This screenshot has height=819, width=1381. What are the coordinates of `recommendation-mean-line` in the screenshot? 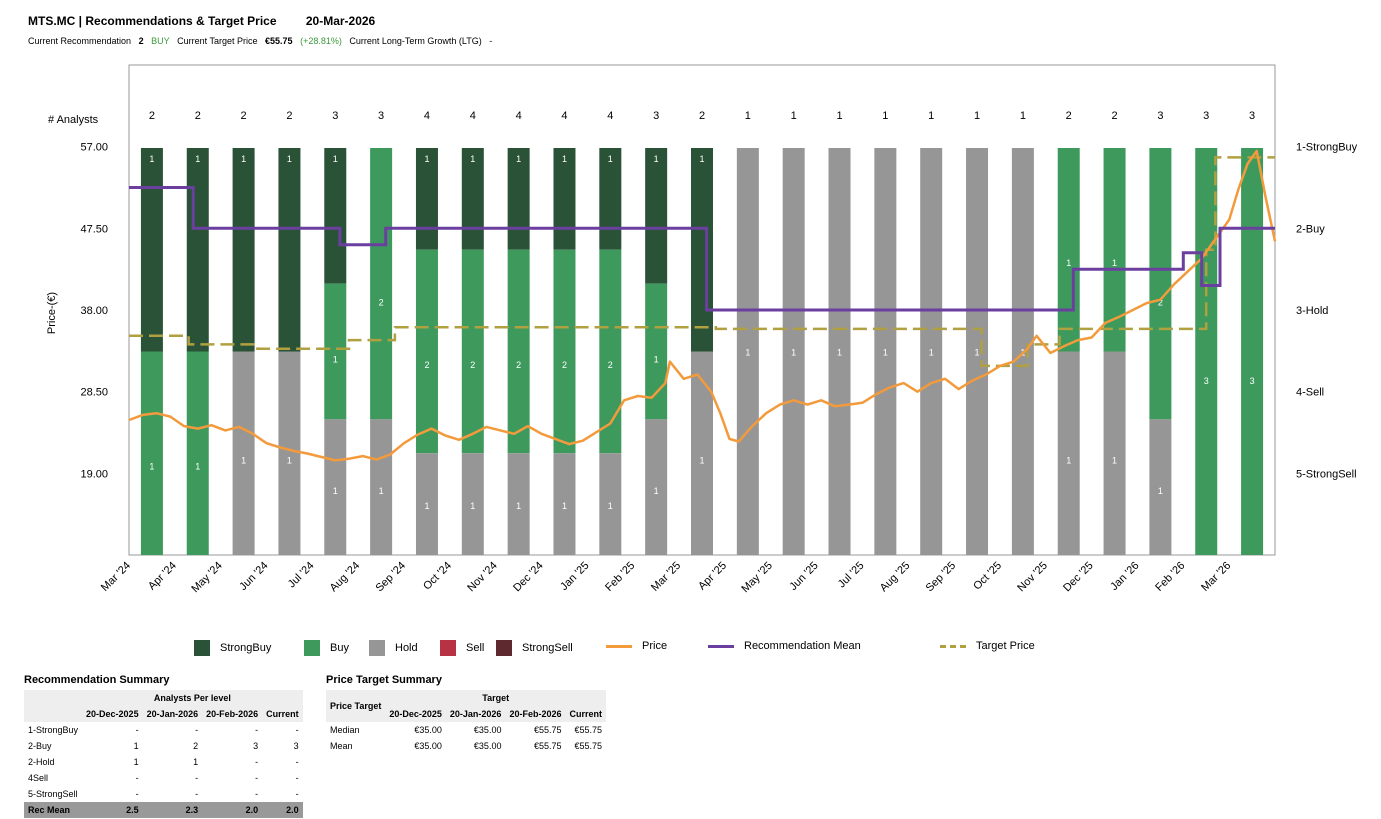 It's located at (702, 249).